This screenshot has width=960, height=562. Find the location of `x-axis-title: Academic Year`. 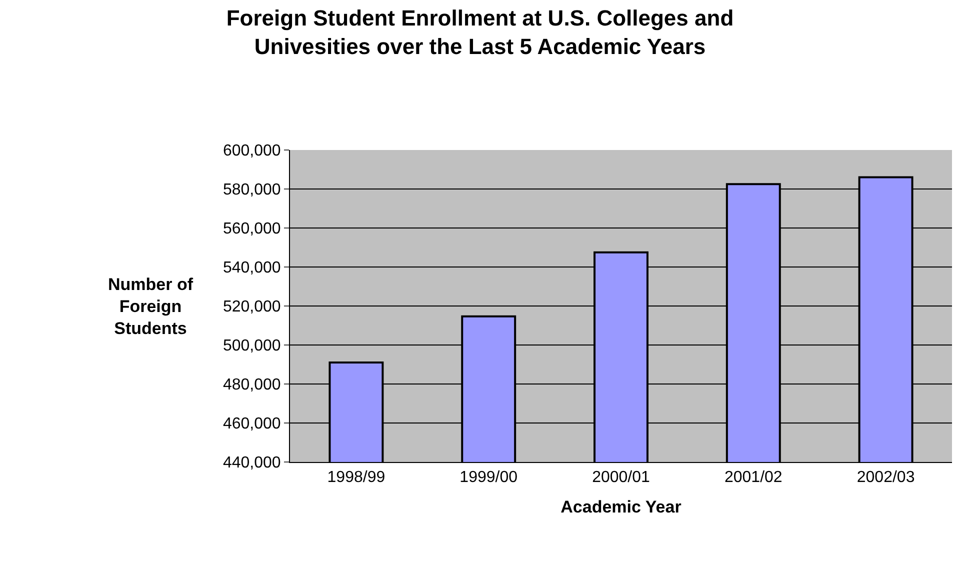

x-axis-title: Academic Year is located at coordinates (621, 507).